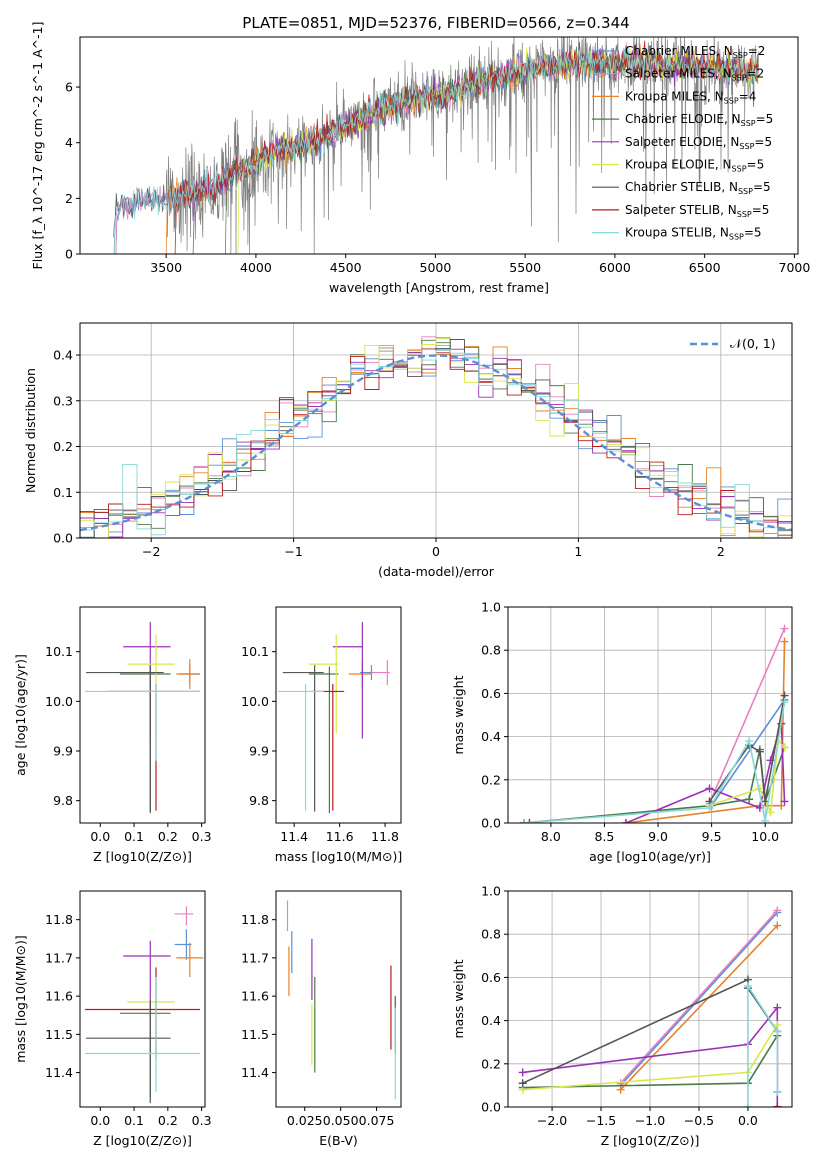 Image resolution: width=819 pixels, height=1170 pixels. Describe the element at coordinates (377, 1120) in the screenshot. I see `x-tick-label: 0.075` at that location.